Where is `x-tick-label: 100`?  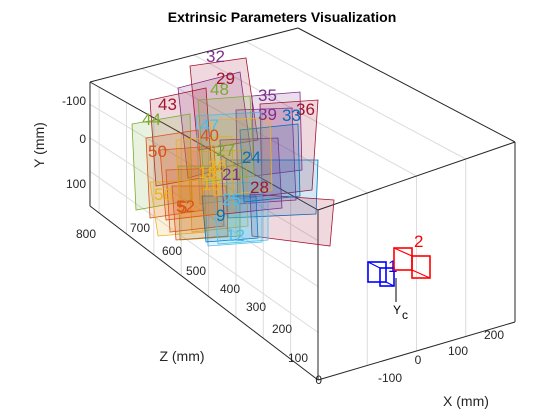
x-tick-label: 100 is located at coordinates (458, 351).